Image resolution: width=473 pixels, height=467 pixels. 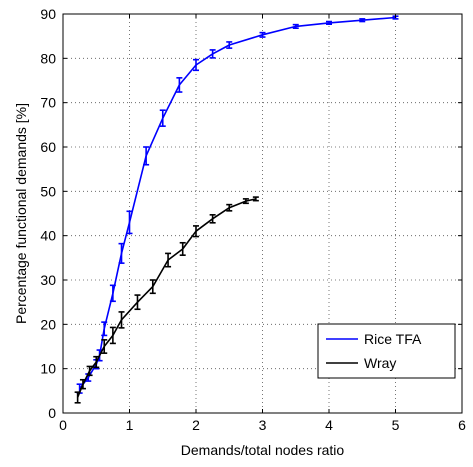 I want to click on legend-label-wray: Wray, so click(x=380, y=363).